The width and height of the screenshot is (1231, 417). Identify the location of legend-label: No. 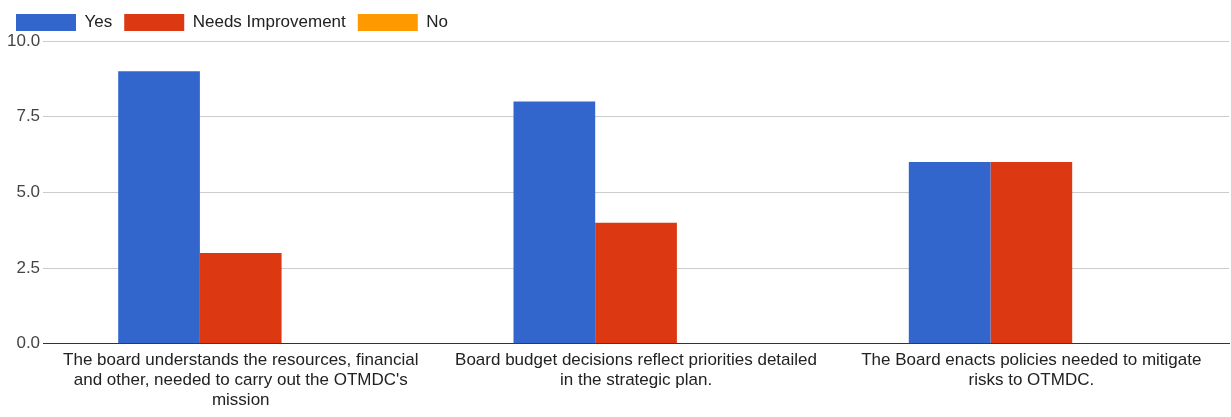
(437, 22).